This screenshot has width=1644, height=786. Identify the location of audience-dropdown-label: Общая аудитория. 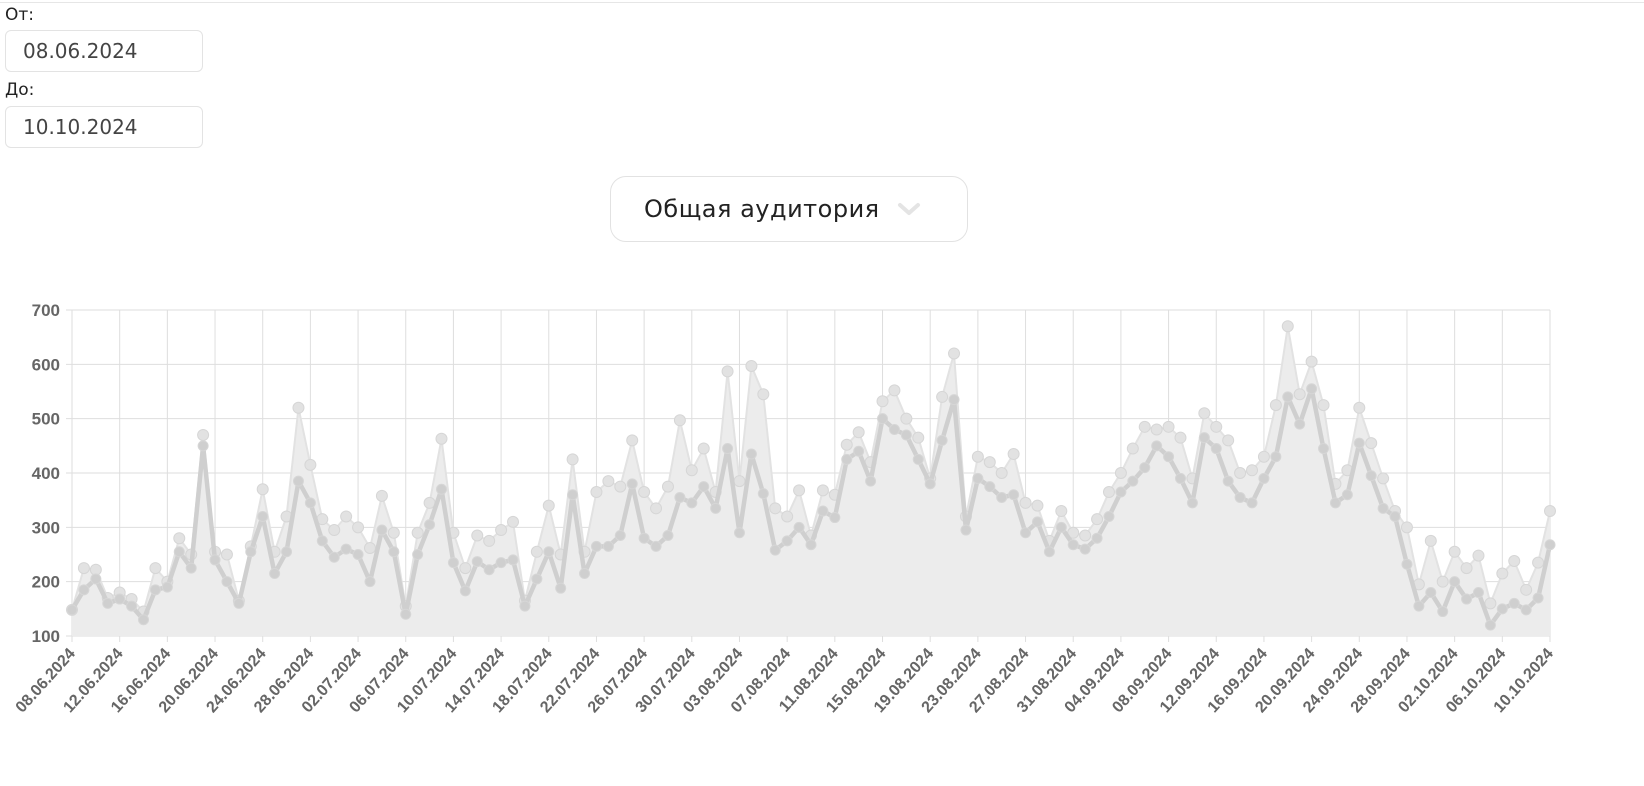
(762, 209).